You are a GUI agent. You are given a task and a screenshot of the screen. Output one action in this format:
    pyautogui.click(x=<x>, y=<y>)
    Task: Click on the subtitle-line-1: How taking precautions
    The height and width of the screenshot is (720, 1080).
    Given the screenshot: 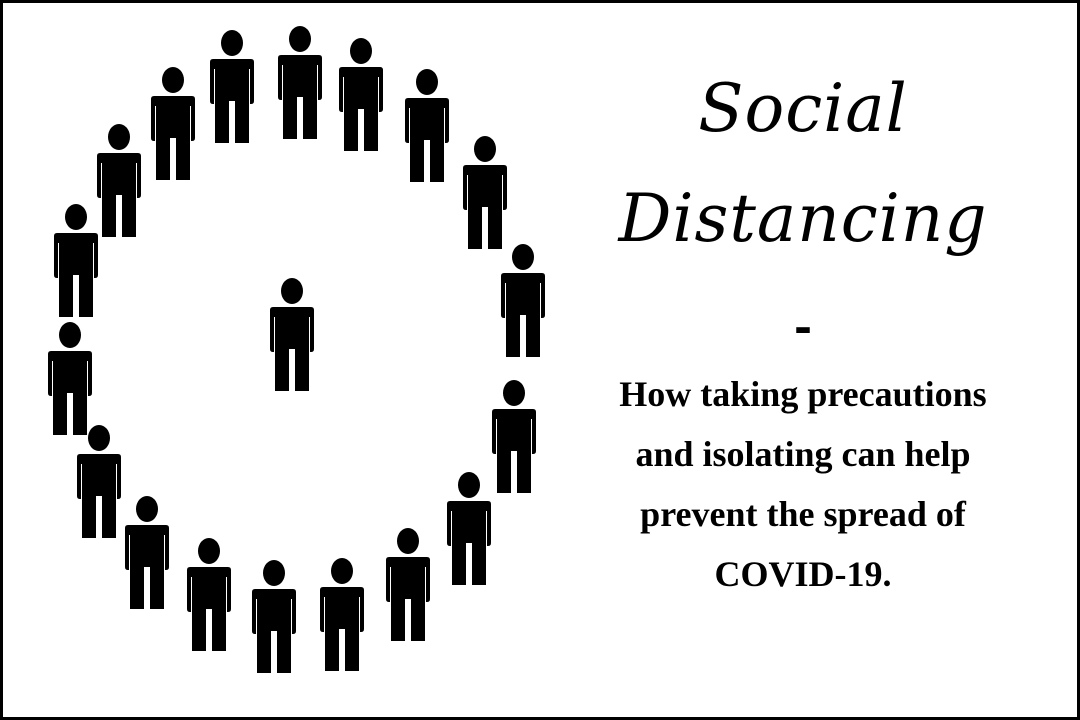 What is the action you would take?
    pyautogui.click(x=803, y=394)
    